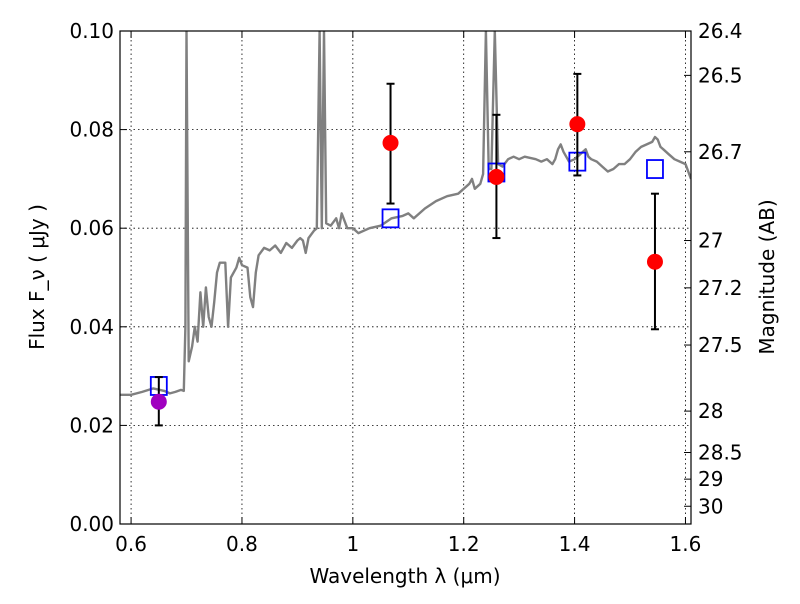  What do you see at coordinates (720, 345) in the screenshot?
I see `y2-tick-label: 27.5` at bounding box center [720, 345].